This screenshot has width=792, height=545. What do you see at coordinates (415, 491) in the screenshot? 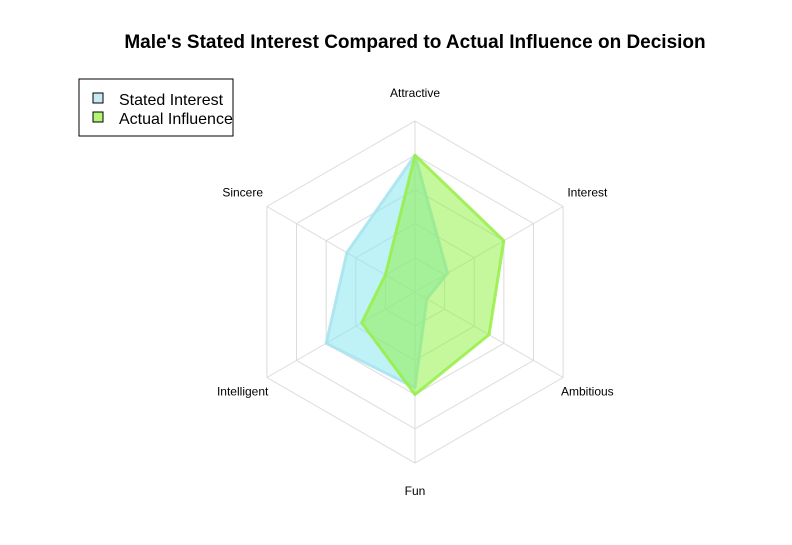
I see `axis-label-fun: Fun` at bounding box center [415, 491].